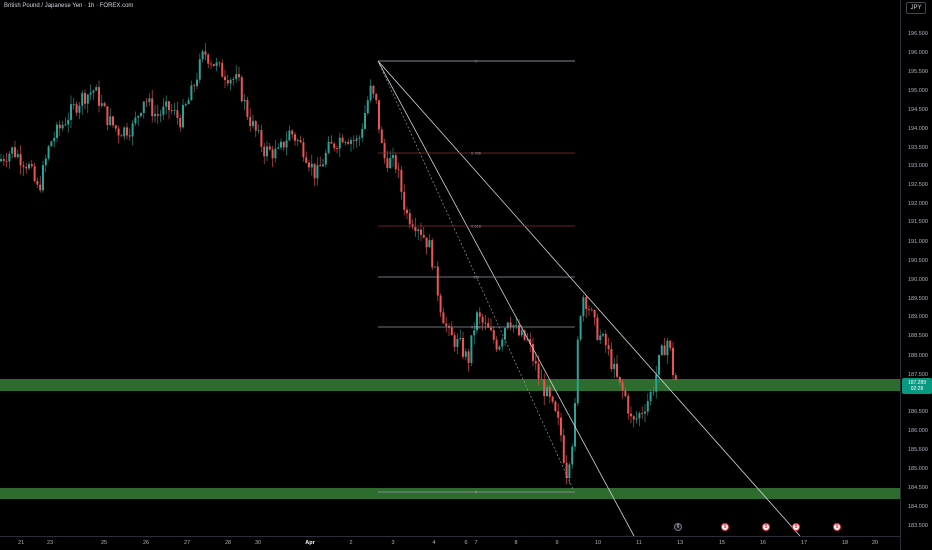 Image resolution: width=932 pixels, height=550 pixels. Describe the element at coordinates (918, 129) in the screenshot. I see `price-tick-label: 194.000` at that location.